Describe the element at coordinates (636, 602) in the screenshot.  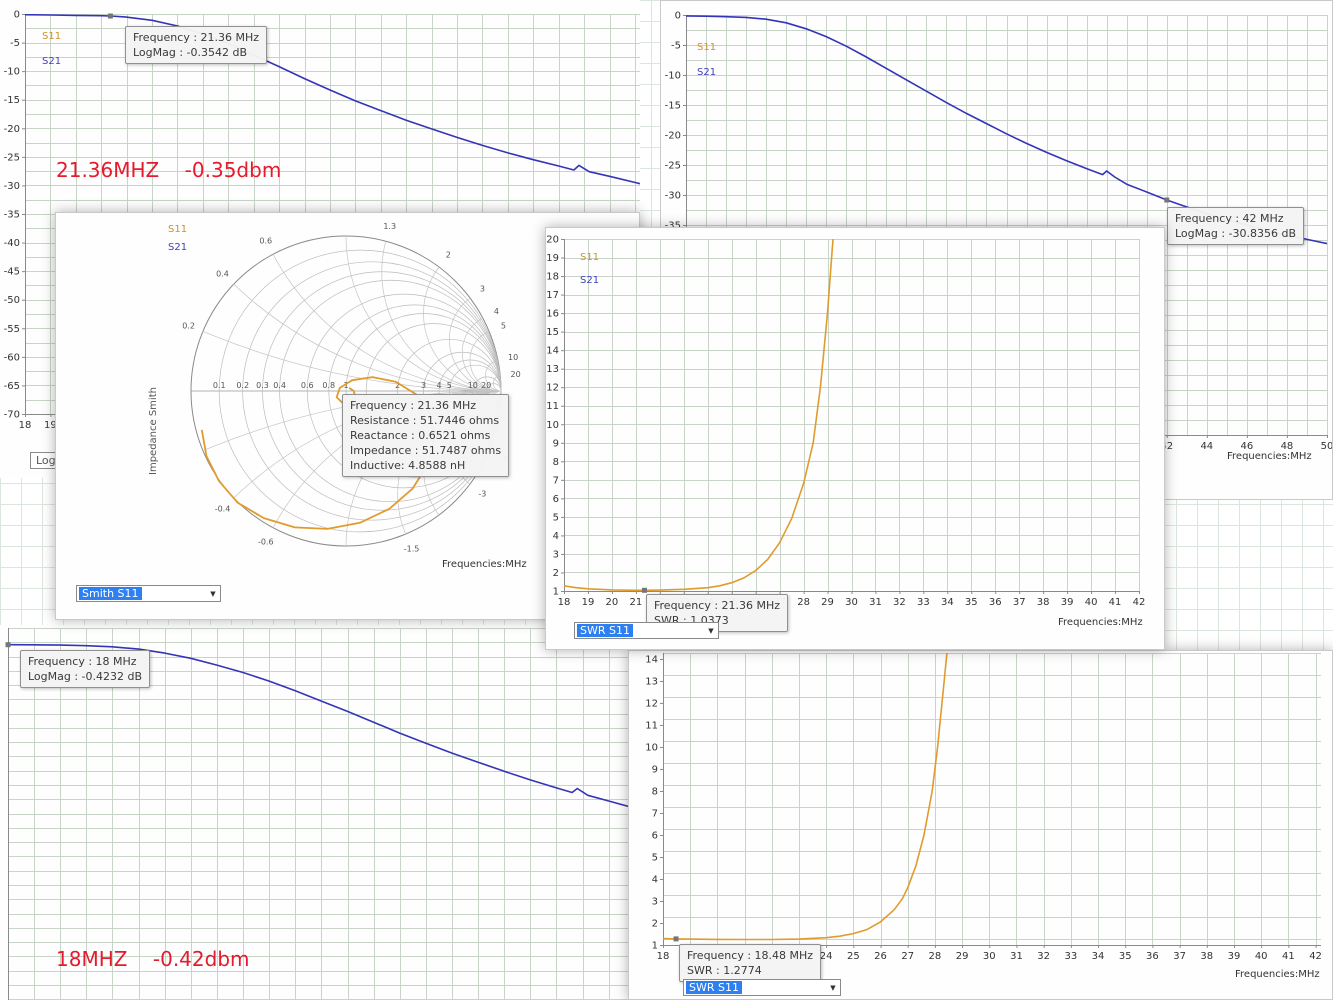
I see `svg-text: 21` at that location.